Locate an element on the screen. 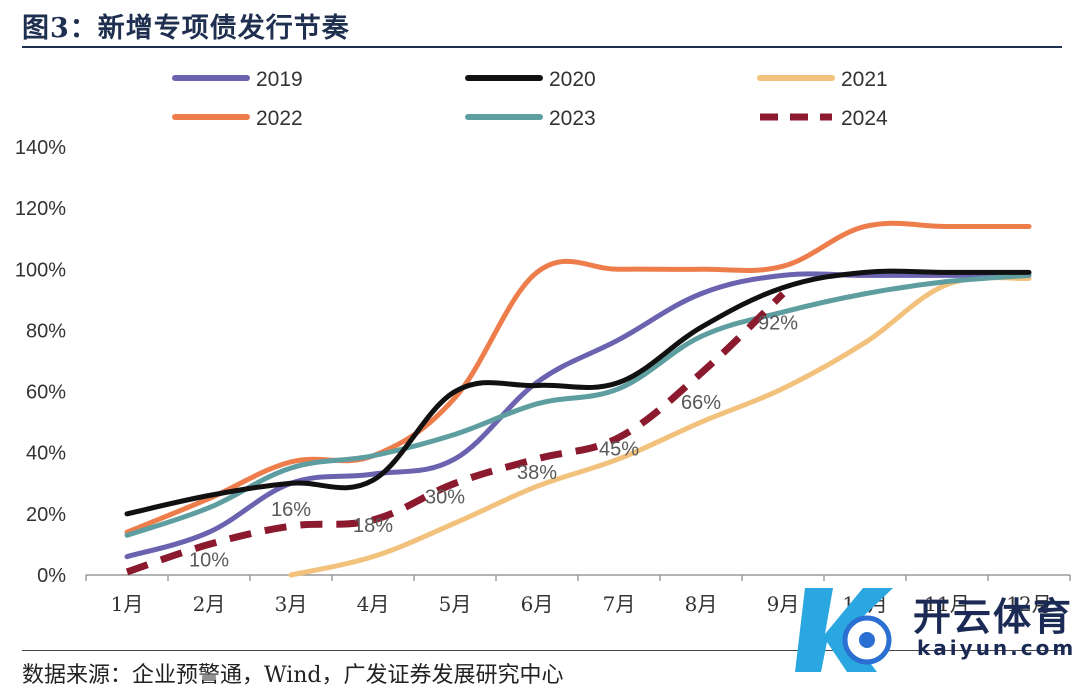  y-tick-label: 0% is located at coordinates (51, 576).